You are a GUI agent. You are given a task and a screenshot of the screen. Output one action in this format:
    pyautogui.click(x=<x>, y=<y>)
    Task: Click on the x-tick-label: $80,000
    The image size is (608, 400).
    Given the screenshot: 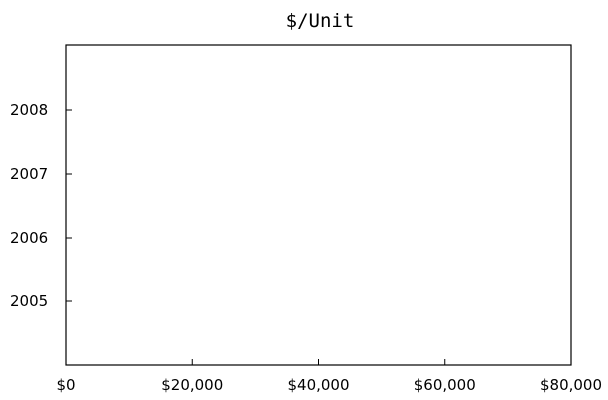 What is the action you would take?
    pyautogui.click(x=571, y=385)
    